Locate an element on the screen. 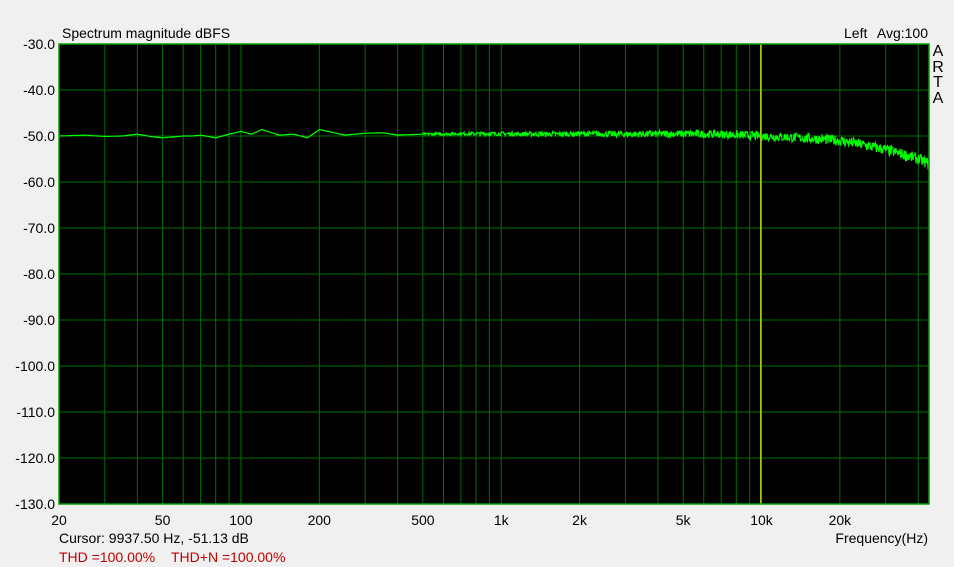  spectrum-line is located at coordinates (494, 149).